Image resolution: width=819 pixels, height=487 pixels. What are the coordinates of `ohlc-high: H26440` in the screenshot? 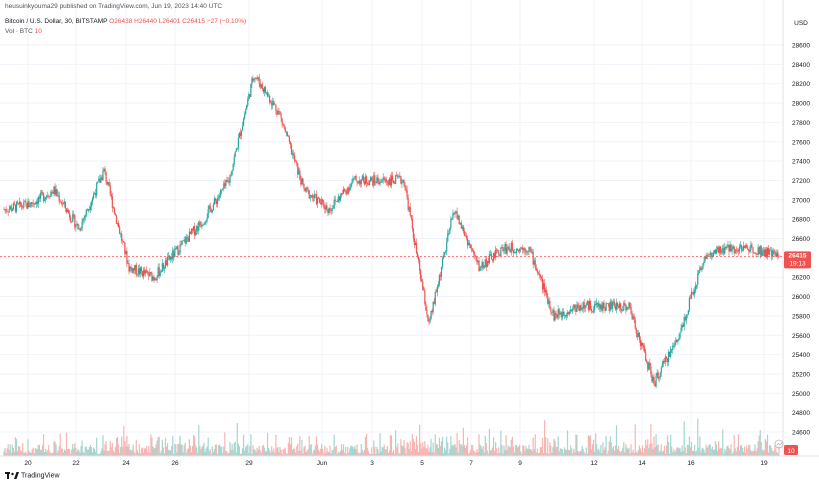 It's located at (145, 21).